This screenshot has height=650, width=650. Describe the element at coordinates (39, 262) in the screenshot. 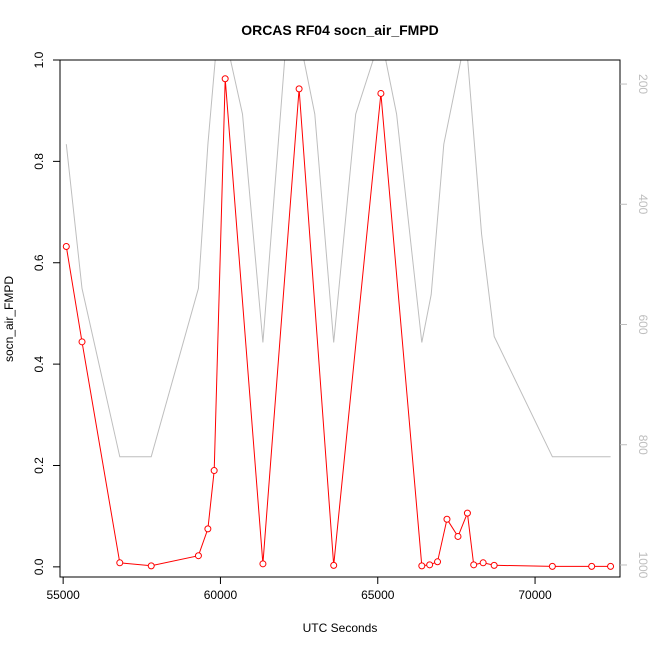

I see `y-tick-label: 0.6` at that location.